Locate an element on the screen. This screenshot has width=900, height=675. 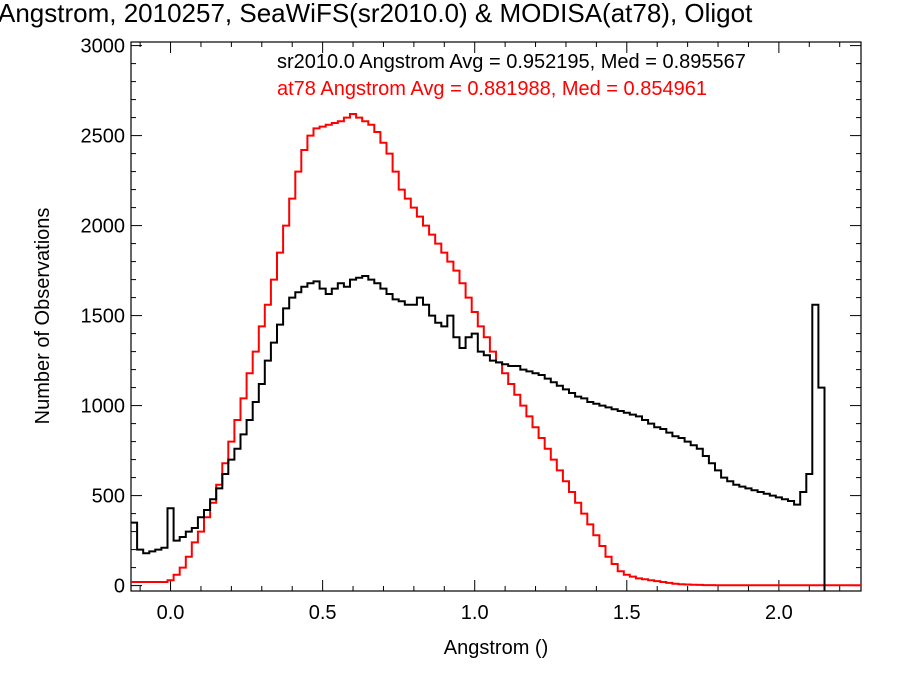
y-tick-label: 500 is located at coordinates (108, 497).